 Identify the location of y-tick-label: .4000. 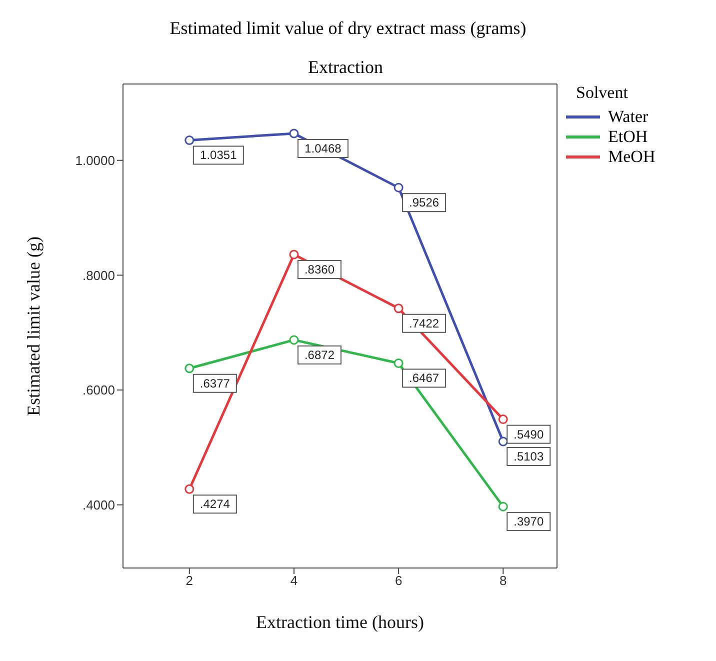
(98, 504).